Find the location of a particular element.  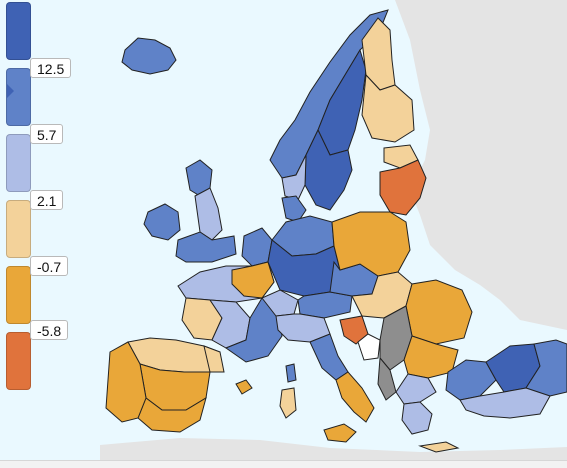

region-balearic is located at coordinates (244, 387).